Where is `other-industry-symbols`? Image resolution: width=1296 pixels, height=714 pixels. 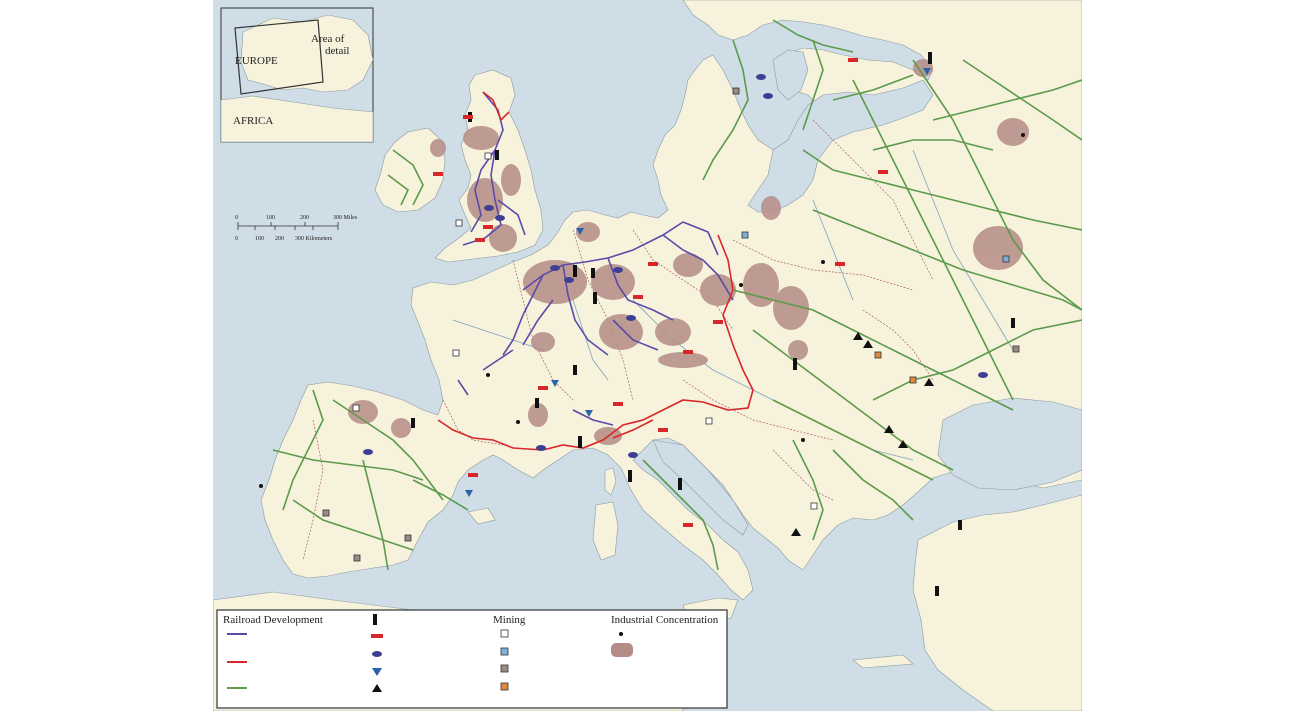 other-industry-symbols is located at coordinates (862, 434).